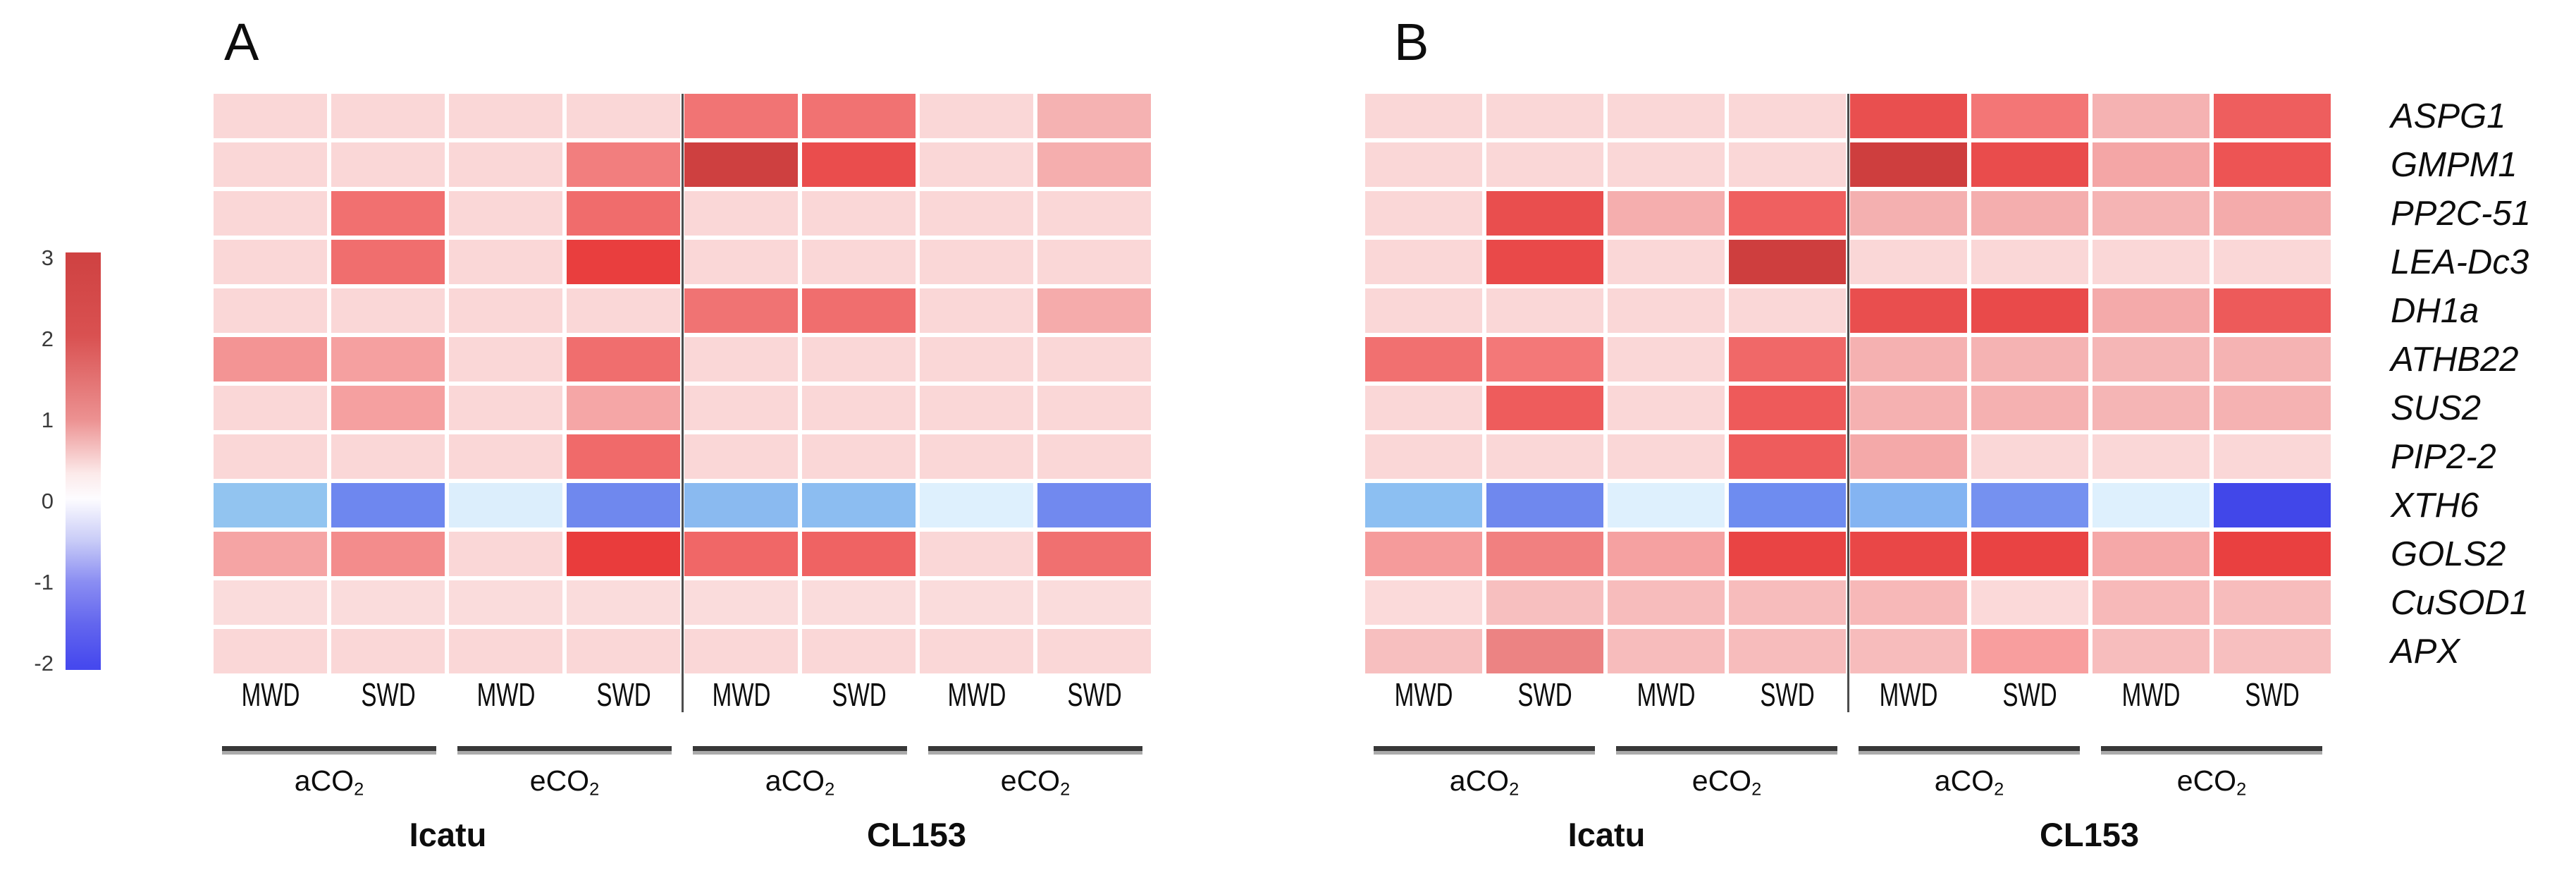  I want to click on colorbar-tick-label: 1, so click(48, 420).